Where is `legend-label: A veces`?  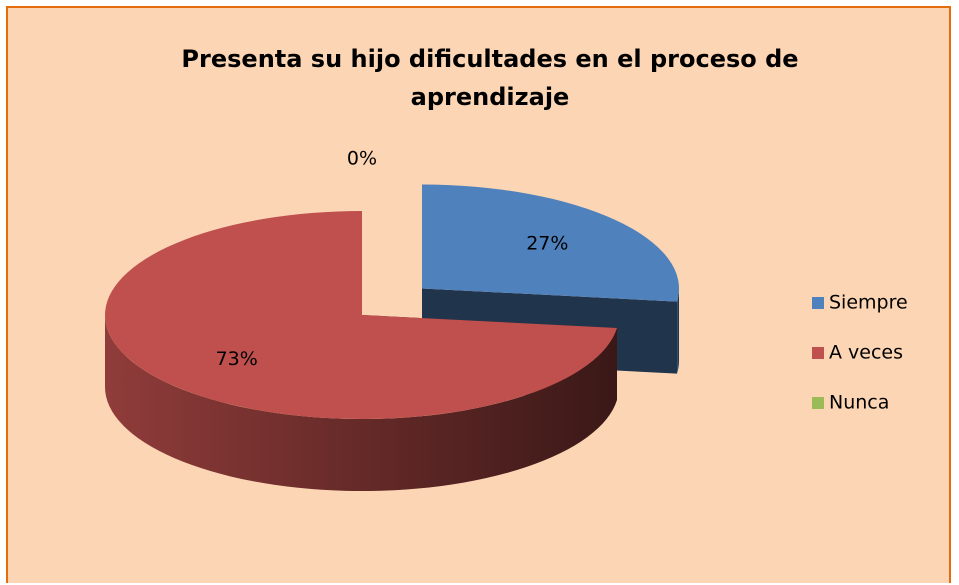 legend-label: A veces is located at coordinates (866, 353).